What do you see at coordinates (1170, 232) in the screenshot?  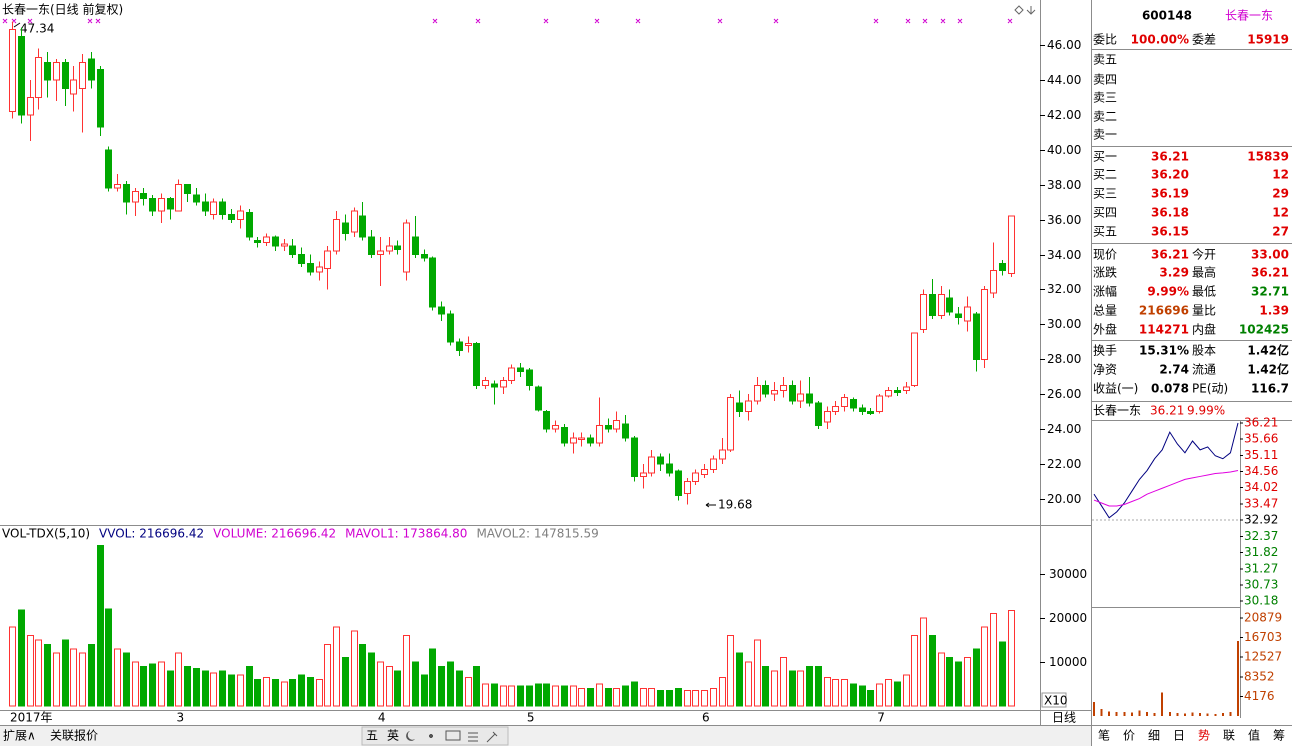 I see `quote-value: 36.15` at bounding box center [1170, 232].